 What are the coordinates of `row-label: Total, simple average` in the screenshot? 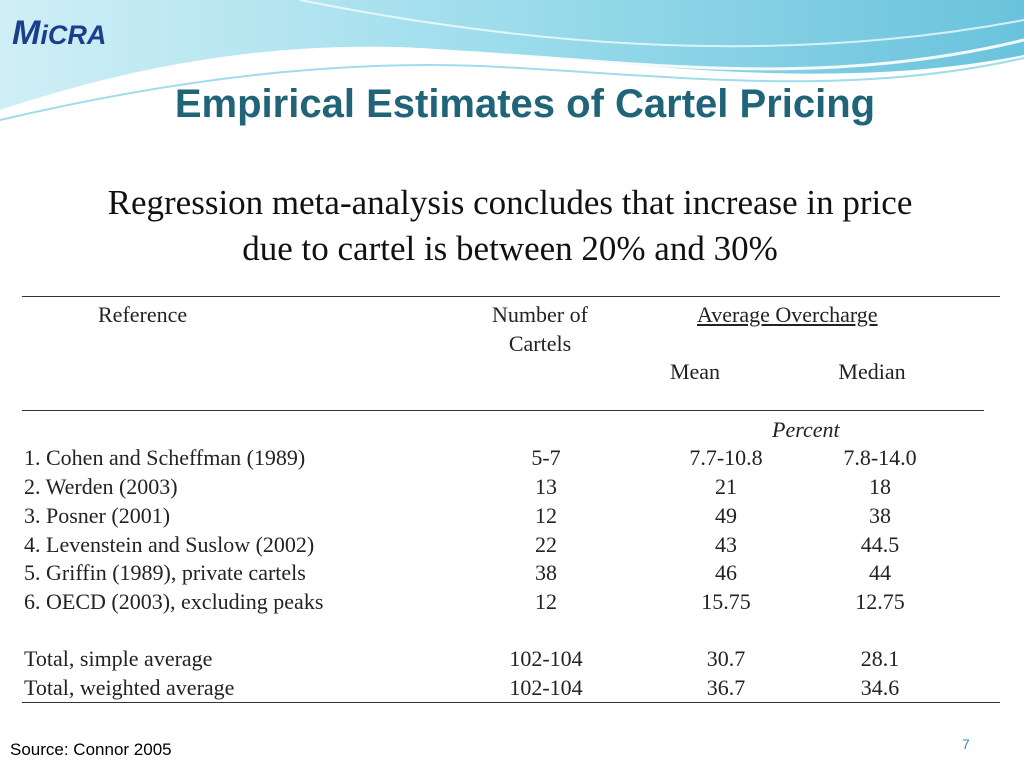 It's located at (118, 658).